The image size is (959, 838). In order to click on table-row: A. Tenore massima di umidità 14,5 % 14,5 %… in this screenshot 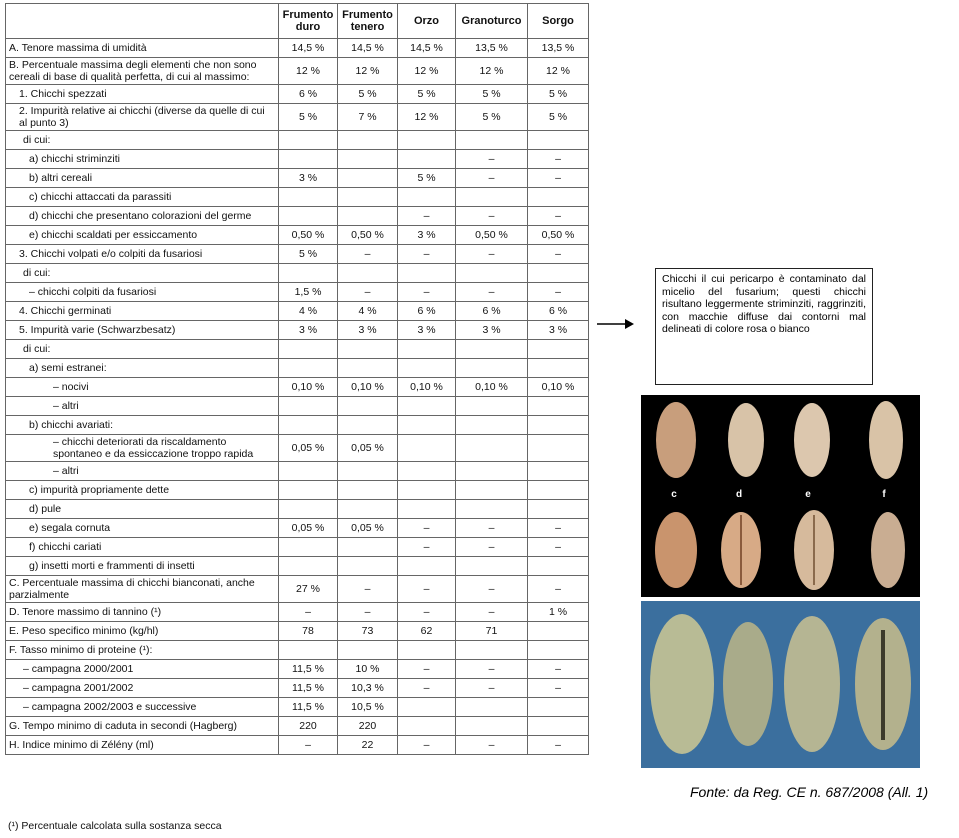, I will do `click(297, 48)`.